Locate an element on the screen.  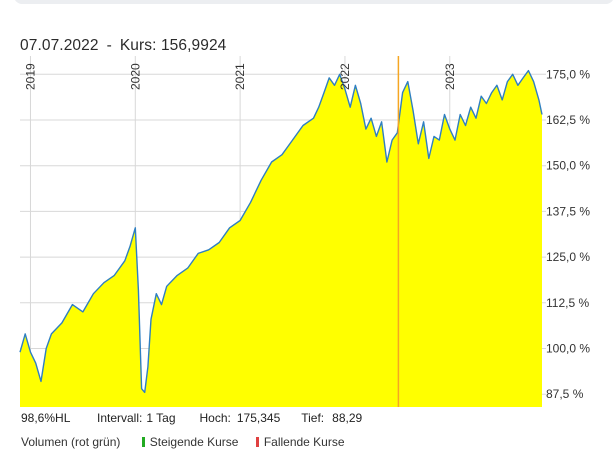
stat-hl: 98,6%HL is located at coordinates (46, 418).